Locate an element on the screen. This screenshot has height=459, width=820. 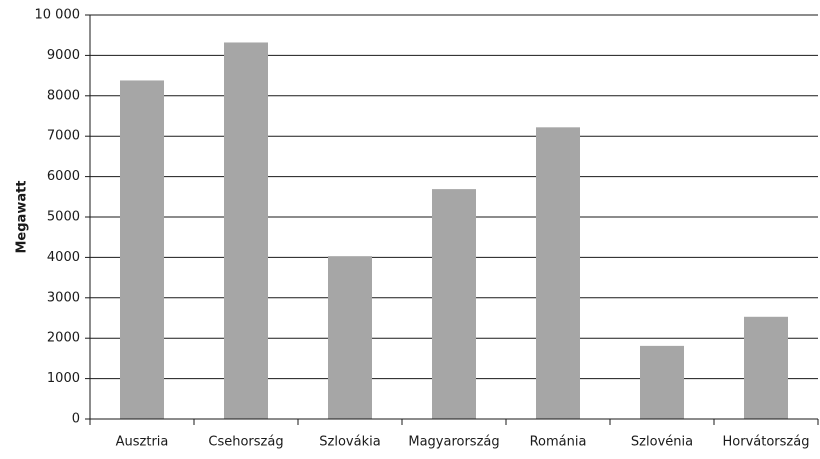
x-tick-label: Szlovákia is located at coordinates (349, 442).